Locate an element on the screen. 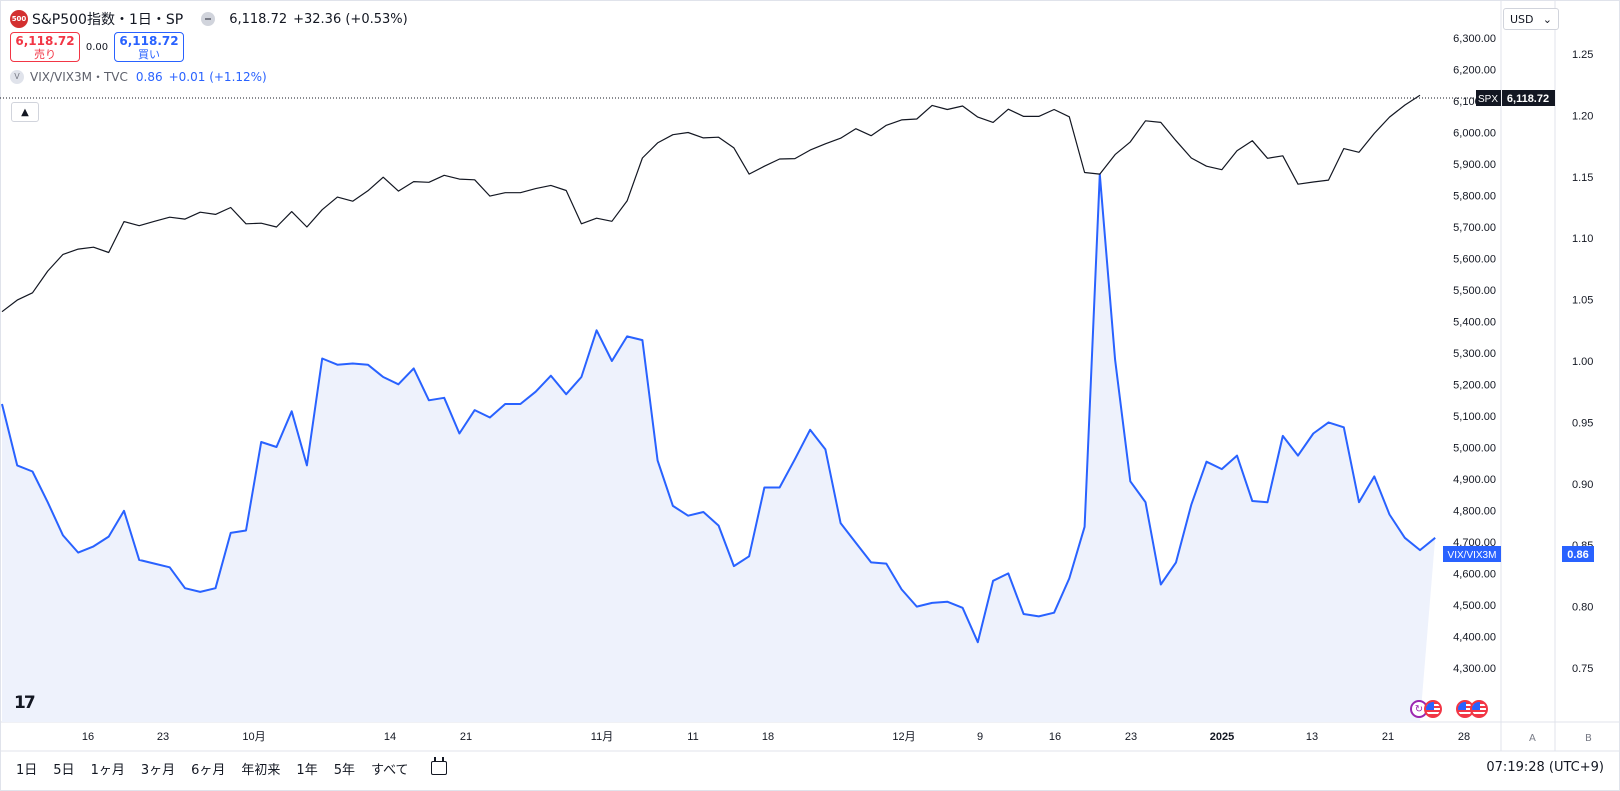 The image size is (1620, 791). left-axis-tick: 5,800.00 is located at coordinates (1474, 197).